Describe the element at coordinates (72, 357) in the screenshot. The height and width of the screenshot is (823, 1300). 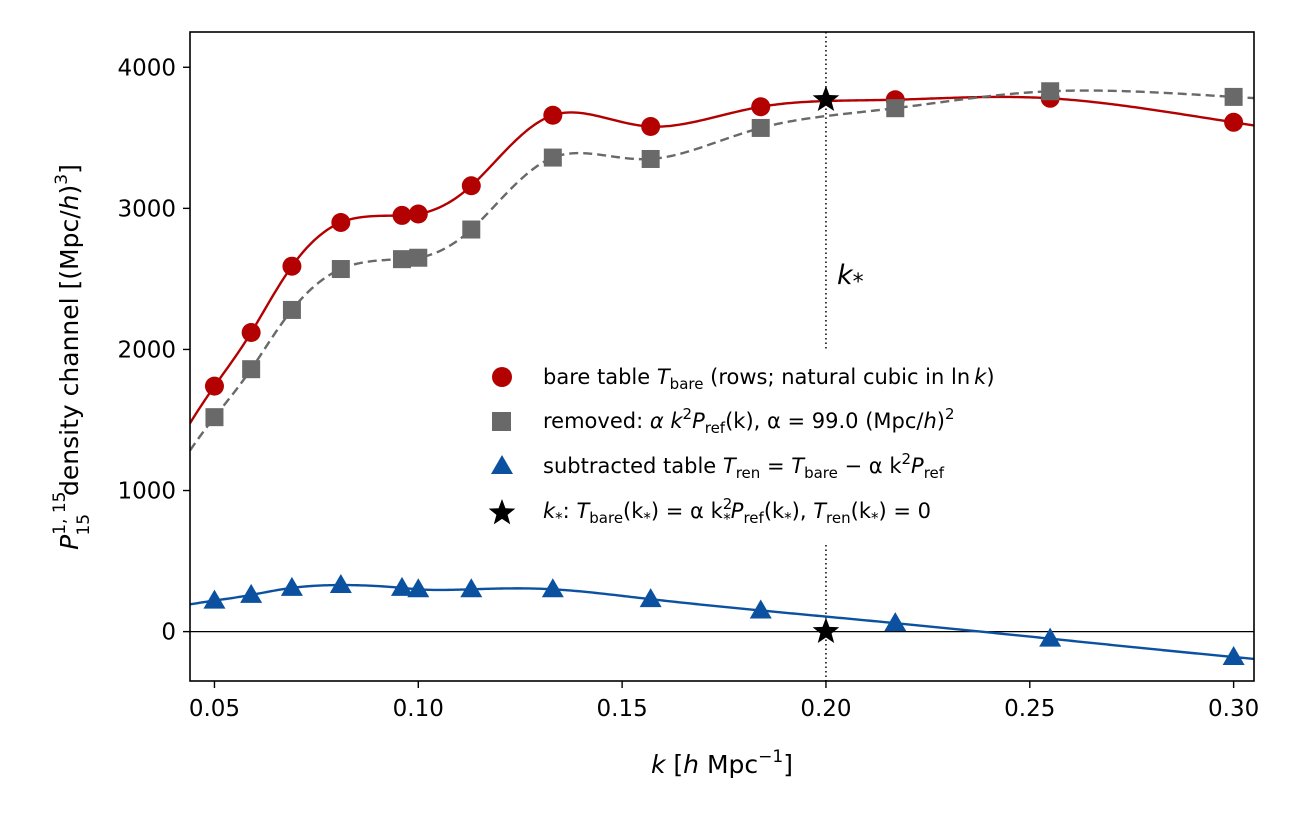
I see `y-axis-title: P1, 15 15 density channel [(Mpc/h)3]` at that location.